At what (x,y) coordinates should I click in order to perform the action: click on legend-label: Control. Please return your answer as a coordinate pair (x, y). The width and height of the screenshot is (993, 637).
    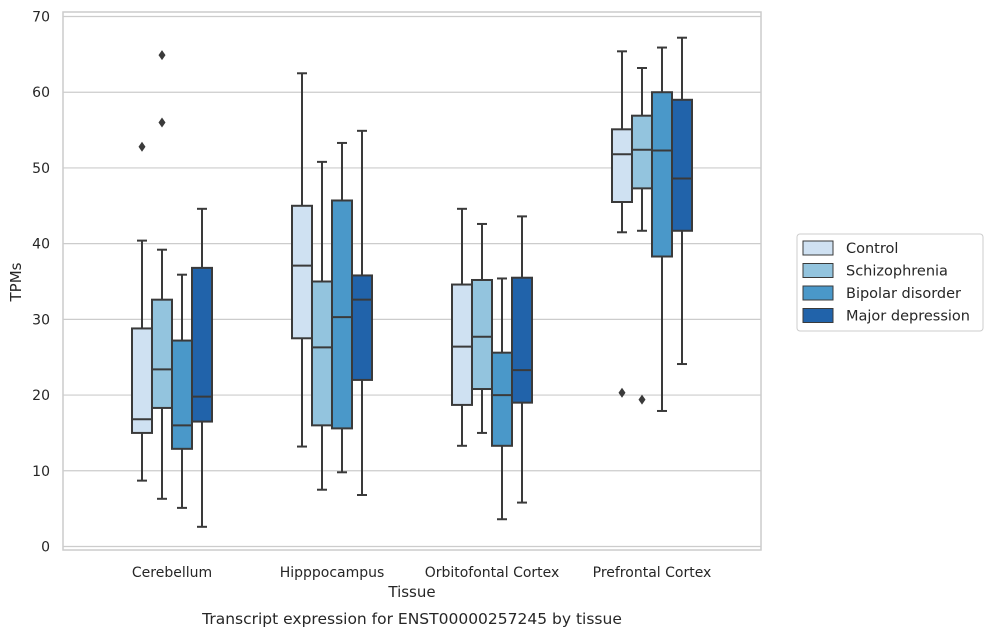
    Looking at the image, I should click on (872, 249).